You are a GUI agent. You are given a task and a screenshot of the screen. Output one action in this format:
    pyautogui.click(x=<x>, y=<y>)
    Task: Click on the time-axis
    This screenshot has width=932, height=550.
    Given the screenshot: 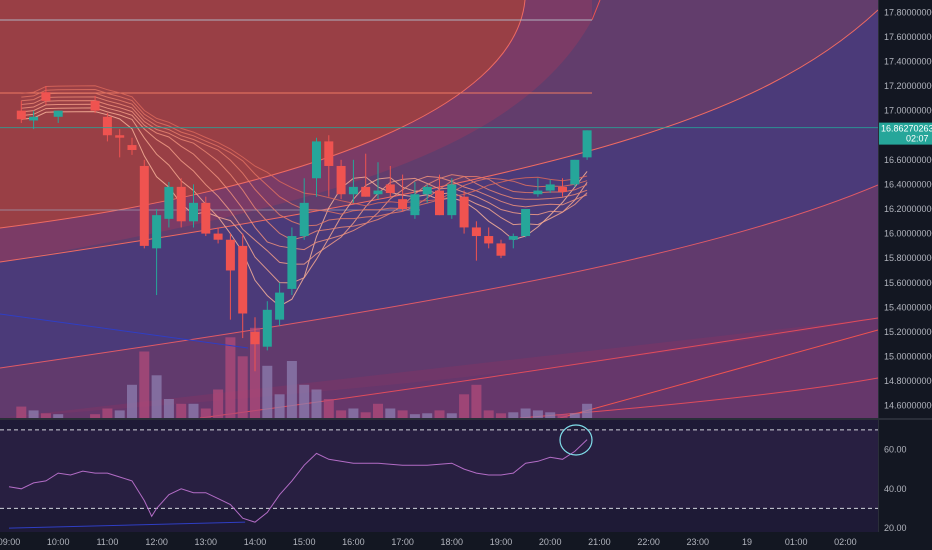 What is the action you would take?
    pyautogui.click(x=466, y=541)
    